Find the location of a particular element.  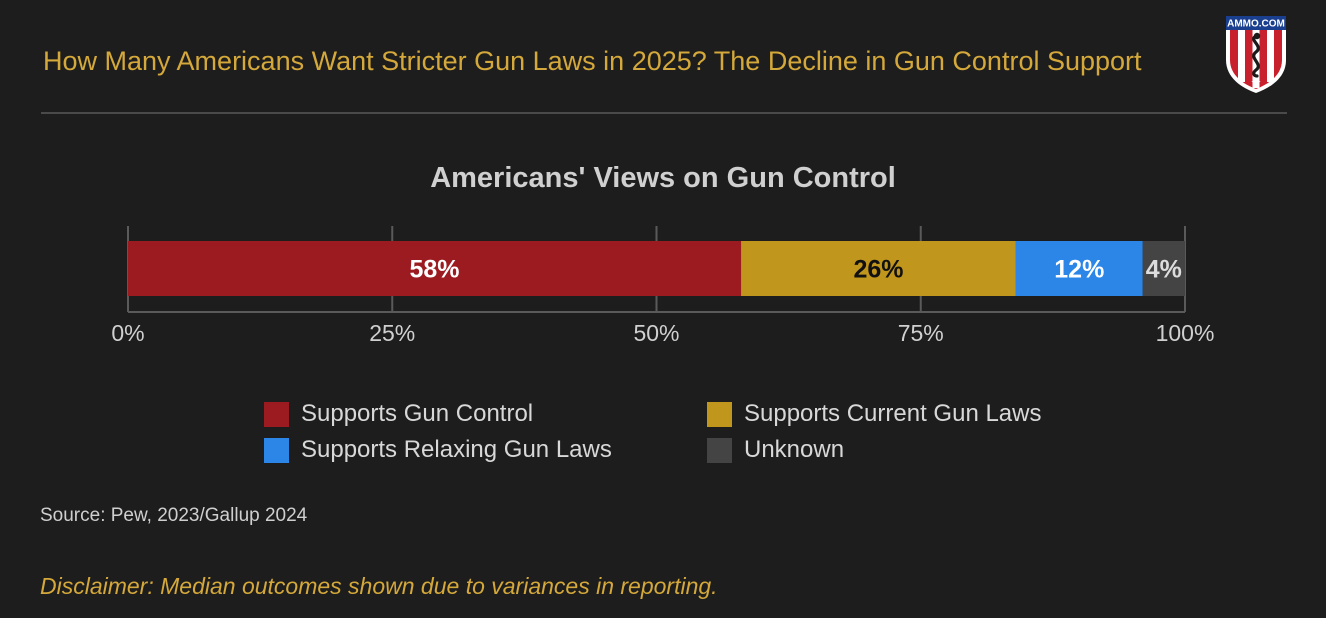

ammo-com-logo: AMMO.COM is located at coordinates (1256, 54).